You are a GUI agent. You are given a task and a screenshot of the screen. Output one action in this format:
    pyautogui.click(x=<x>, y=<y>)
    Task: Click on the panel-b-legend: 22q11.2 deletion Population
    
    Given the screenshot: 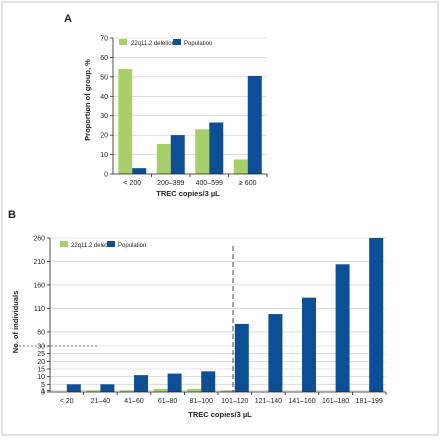 What is the action you would take?
    pyautogui.click(x=103, y=245)
    